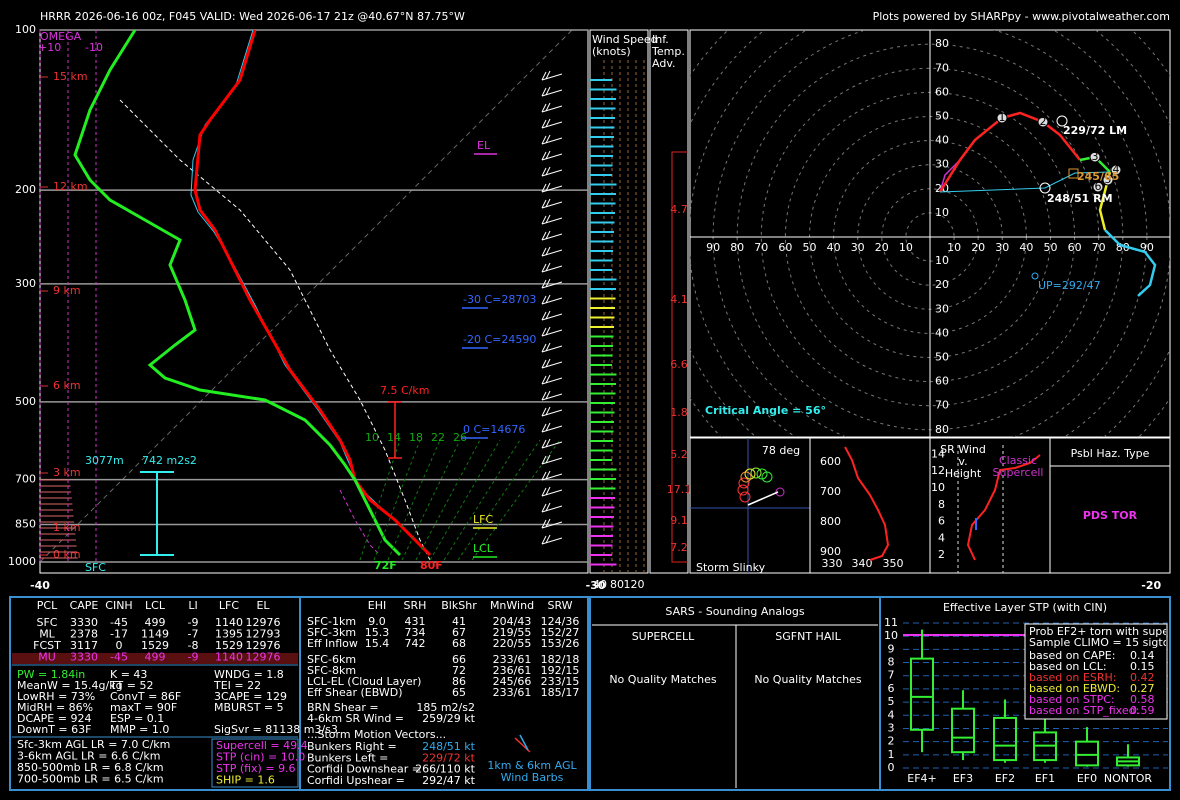 Image resolution: width=1180 pixels, height=800 pixels. Describe the element at coordinates (415, 605) in the screenshot. I see `table-header: SRH` at that location.